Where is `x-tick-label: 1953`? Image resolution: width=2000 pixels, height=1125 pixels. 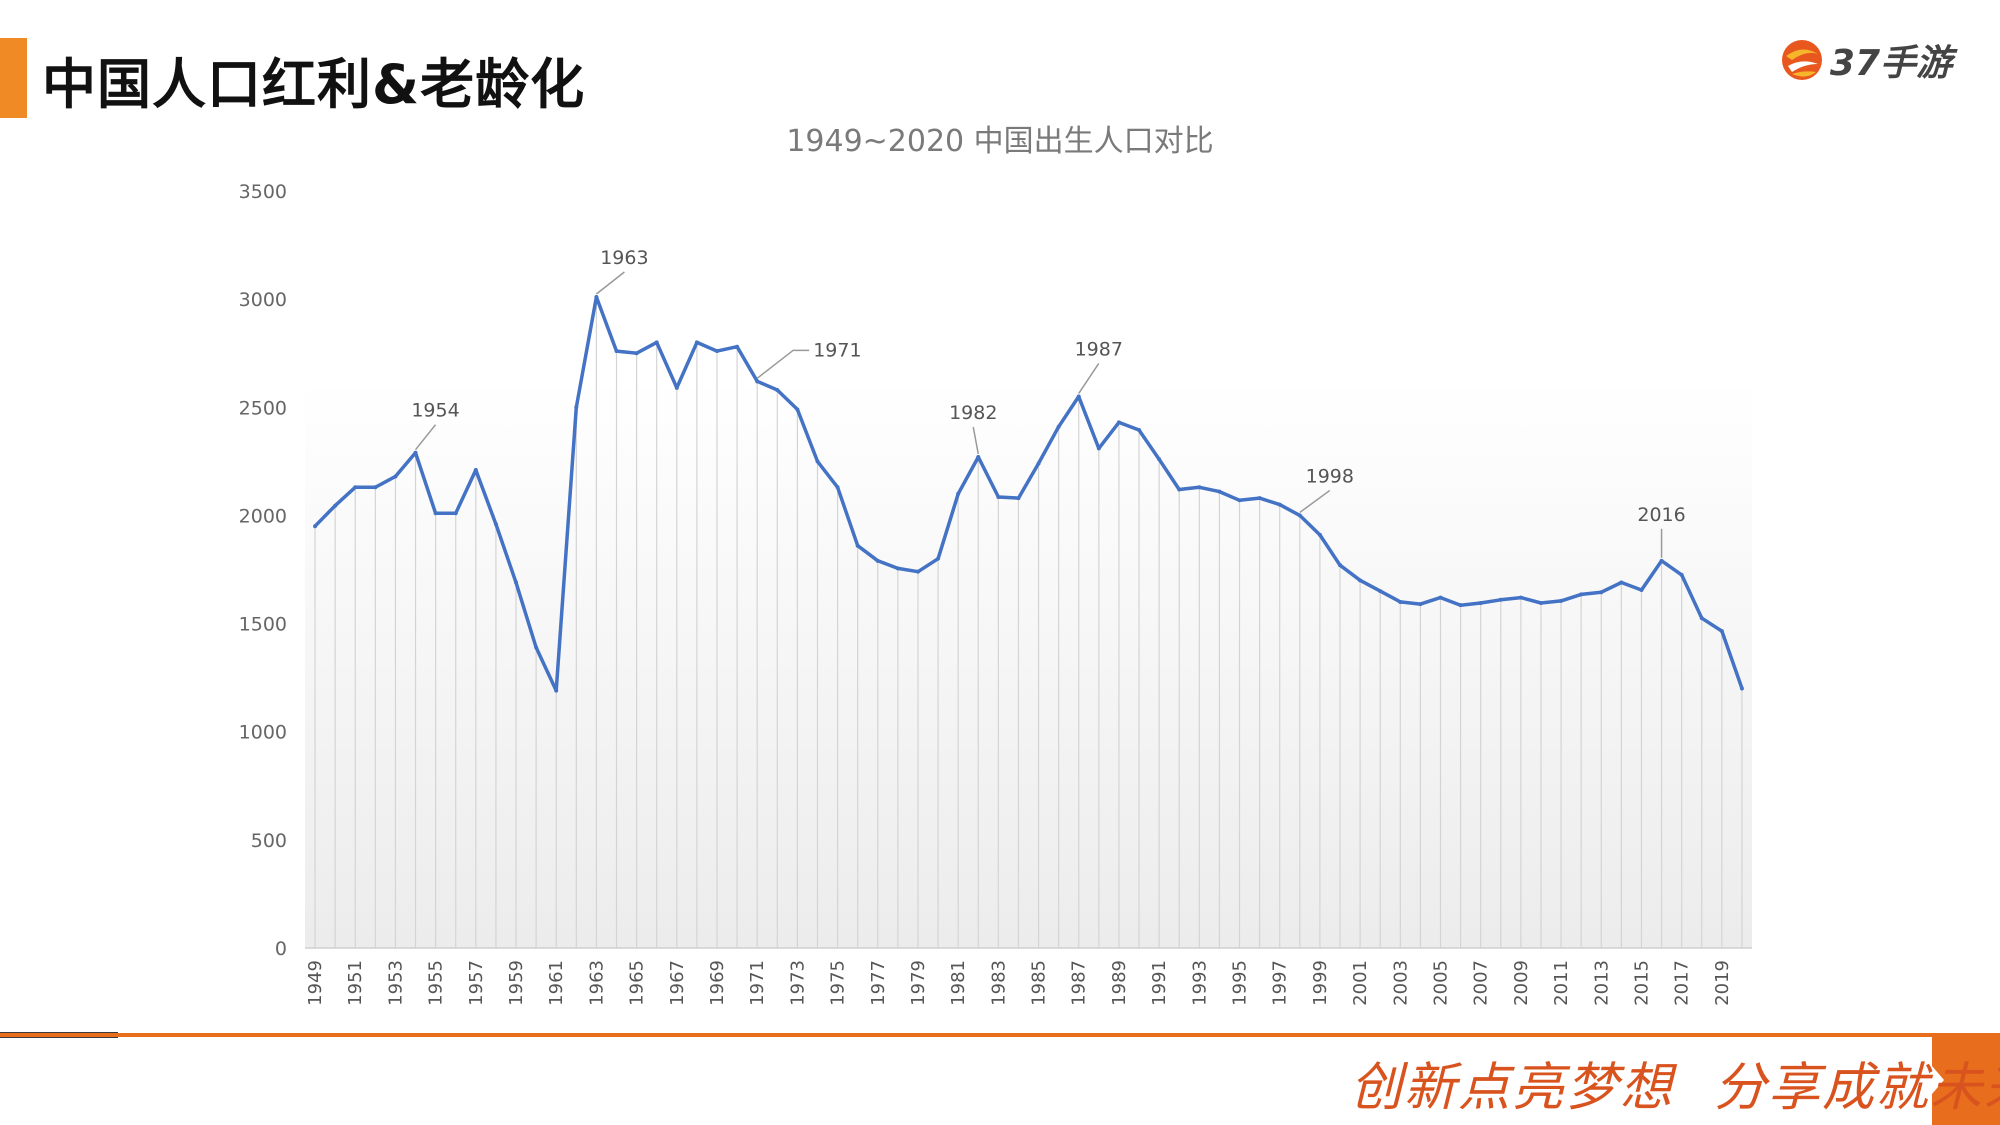
x-tick-label: 1953 is located at coordinates (395, 983).